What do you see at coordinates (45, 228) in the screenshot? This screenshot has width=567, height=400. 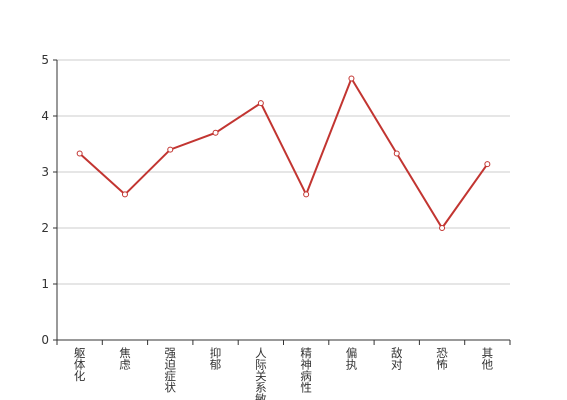 I see `y-tick-label: 2` at bounding box center [45, 228].